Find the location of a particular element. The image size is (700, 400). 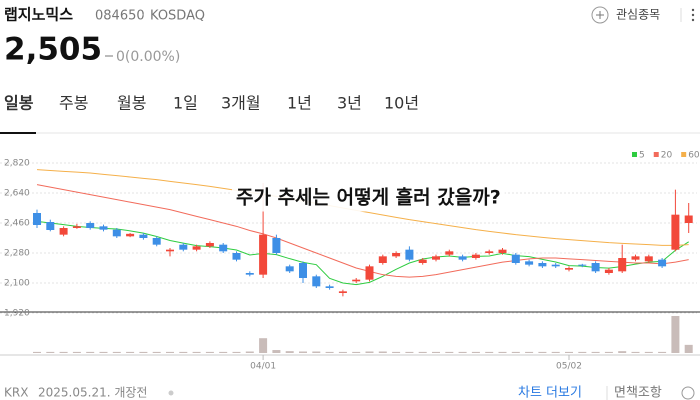

legend-label: 5 is located at coordinates (642, 156).